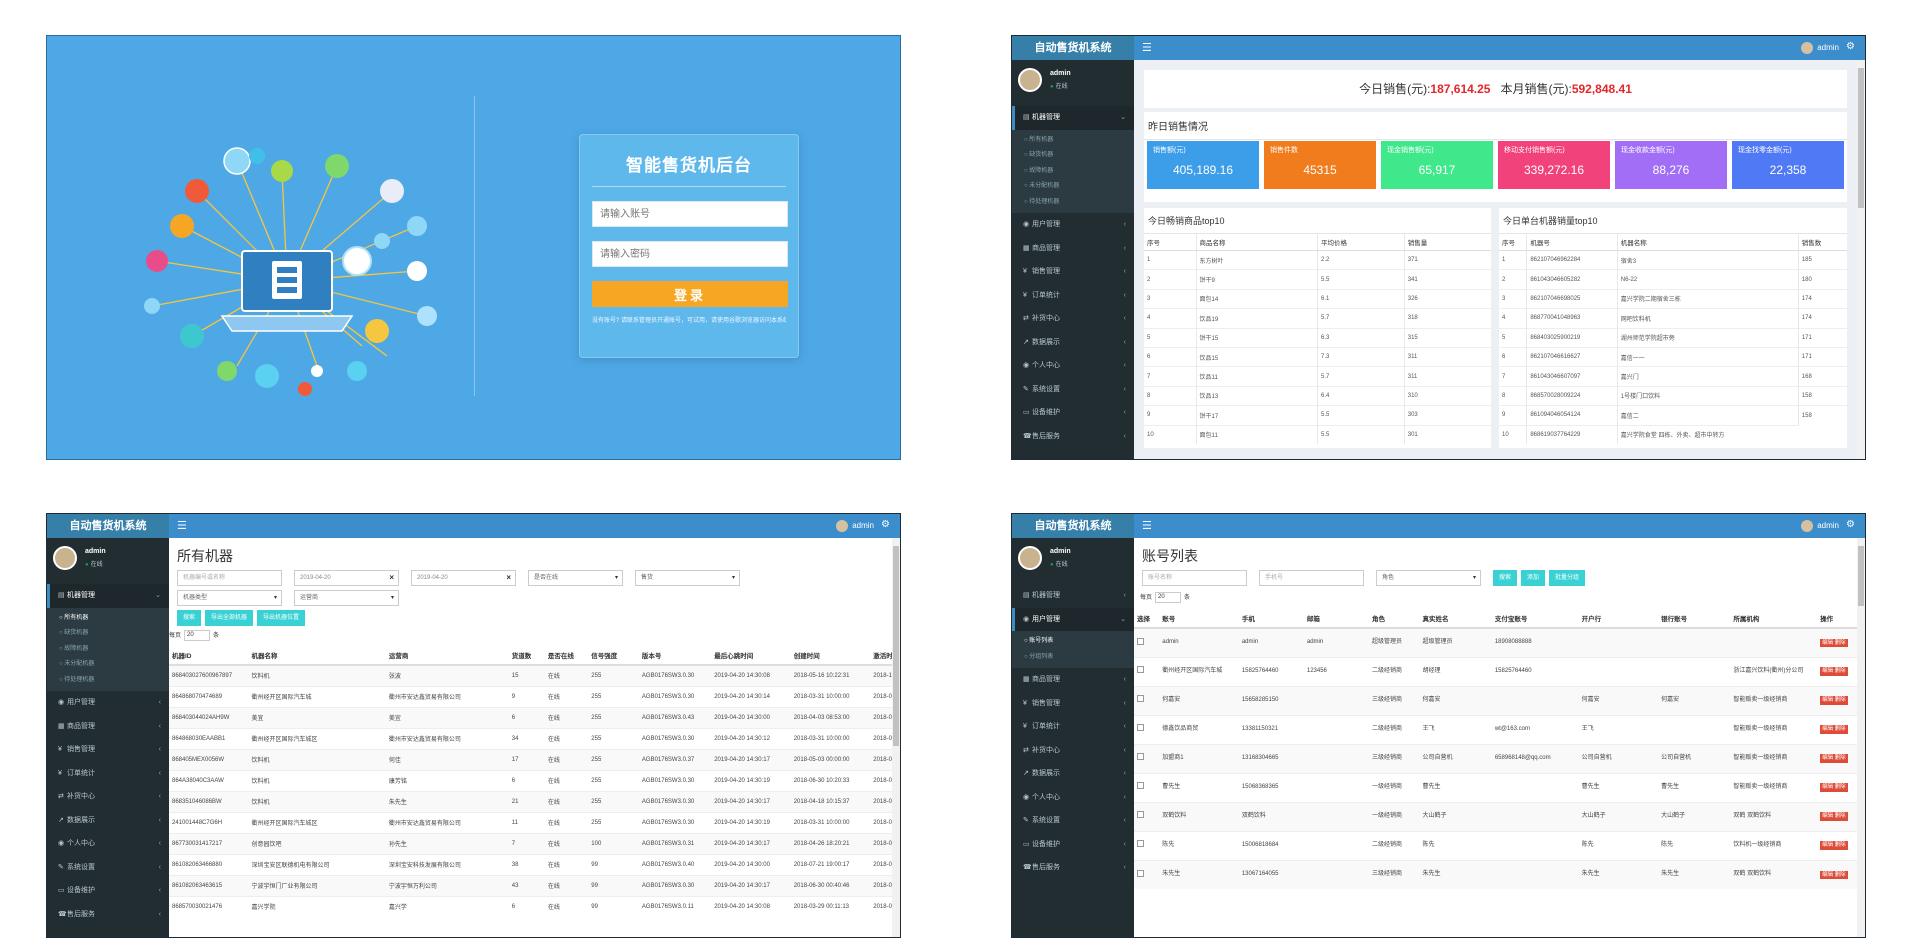  I want to click on table-cell: 868403044024AH9W, so click(209, 717).